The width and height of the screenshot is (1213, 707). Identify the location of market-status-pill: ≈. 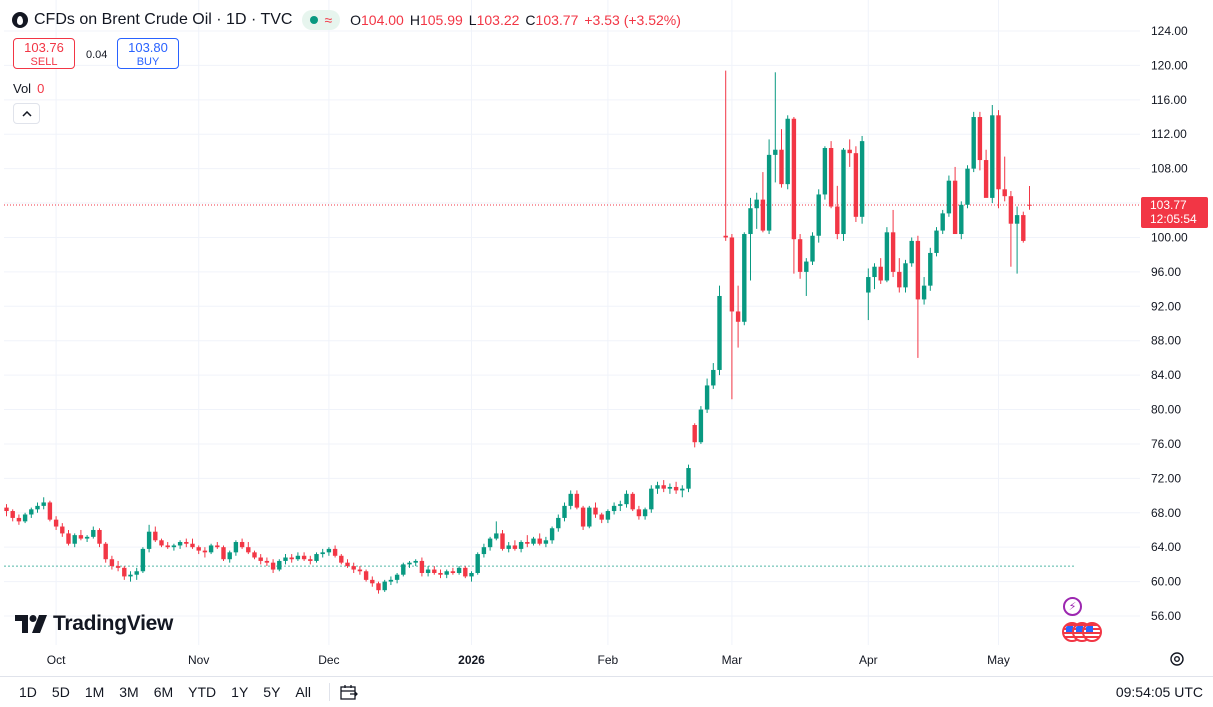
(321, 20).